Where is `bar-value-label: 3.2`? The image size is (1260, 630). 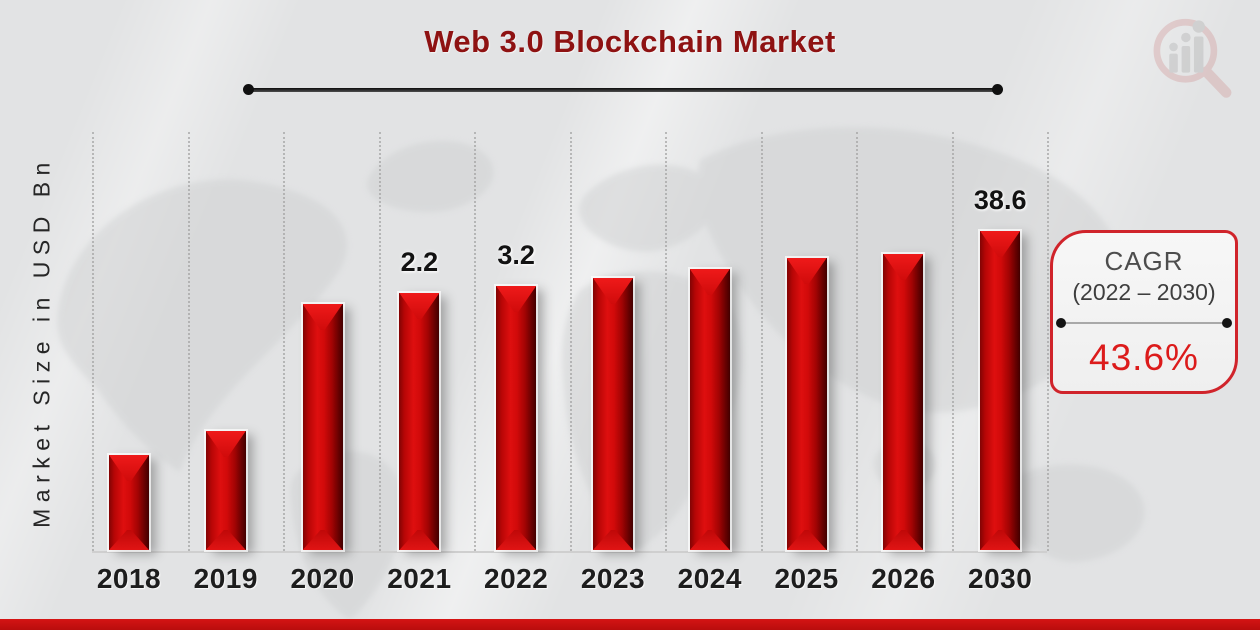
bar-value-label: 3.2 is located at coordinates (516, 255).